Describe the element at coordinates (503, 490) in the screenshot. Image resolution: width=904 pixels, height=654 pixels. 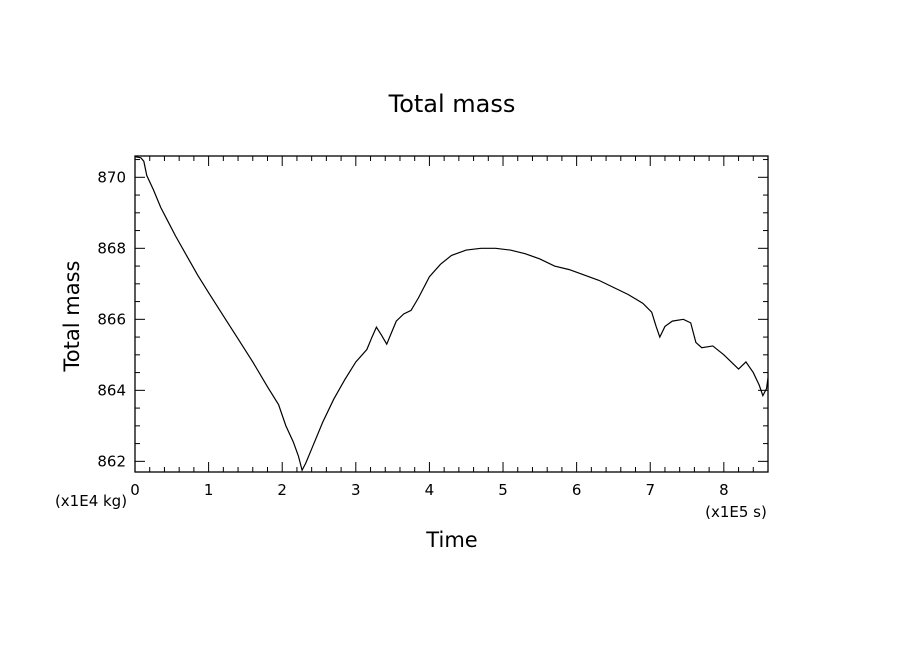
I see `x-tick-label: 5` at that location.